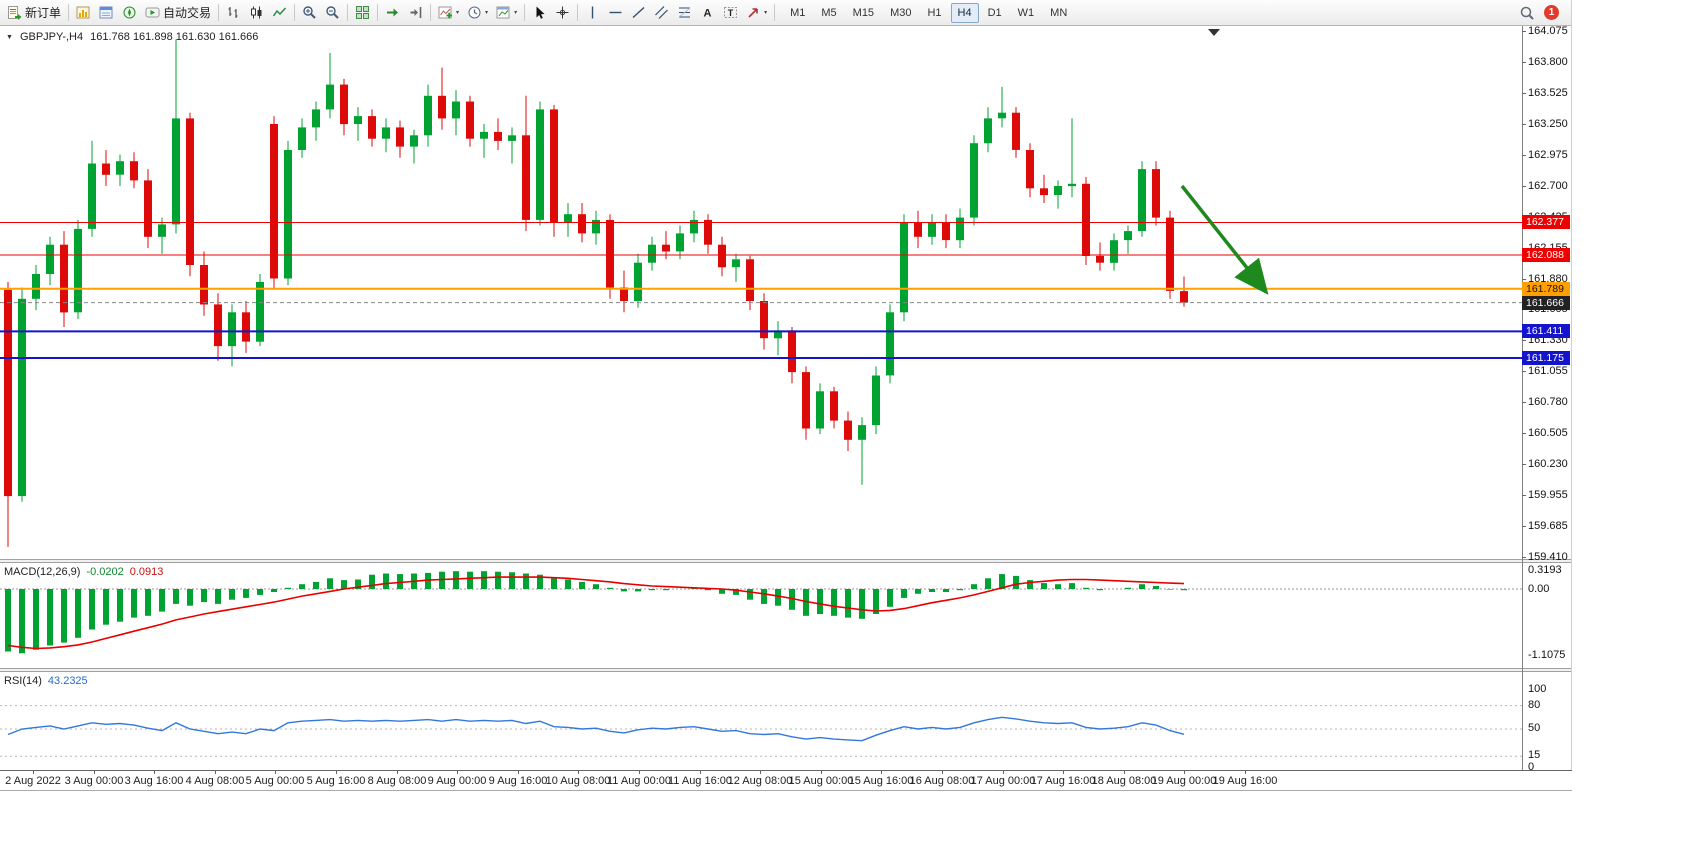 The height and width of the screenshot is (843, 1681). What do you see at coordinates (1537, 689) in the screenshot?
I see `rsi-axis-label: 100` at bounding box center [1537, 689].